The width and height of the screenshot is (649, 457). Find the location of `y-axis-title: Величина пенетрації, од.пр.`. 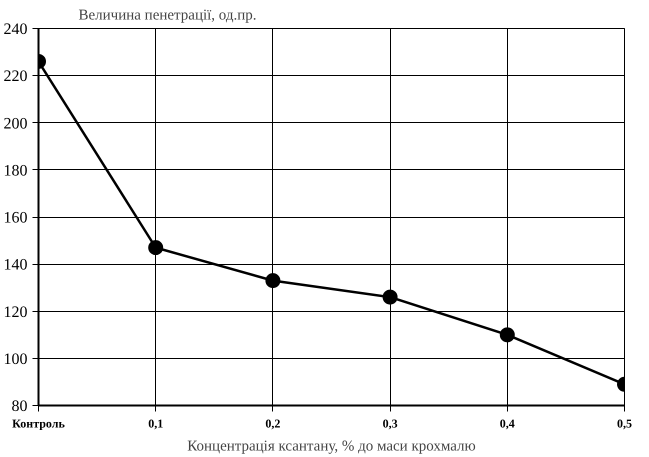

y-axis-title: Величина пенетрації, од.пр. is located at coordinates (167, 16).